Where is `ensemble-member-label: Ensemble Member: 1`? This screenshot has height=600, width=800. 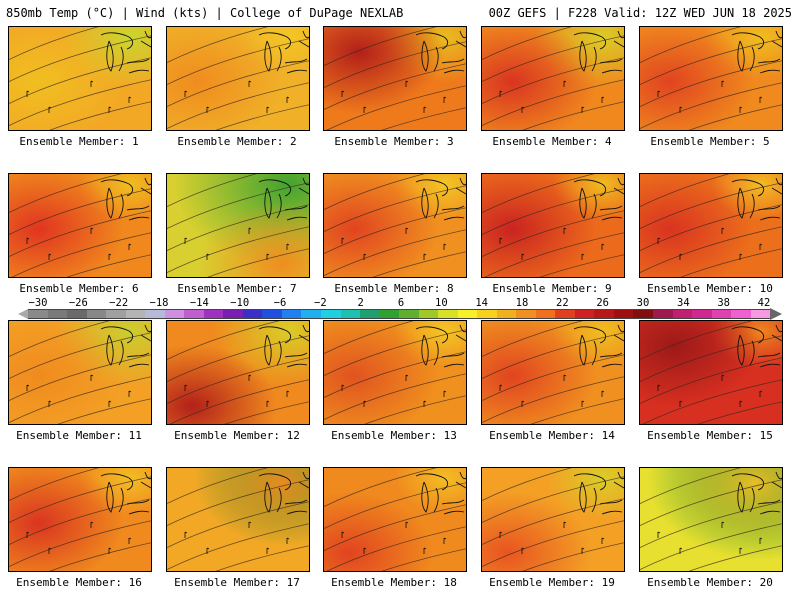
ensemble-member-label: Ensemble Member: 1 is located at coordinates (79, 141).